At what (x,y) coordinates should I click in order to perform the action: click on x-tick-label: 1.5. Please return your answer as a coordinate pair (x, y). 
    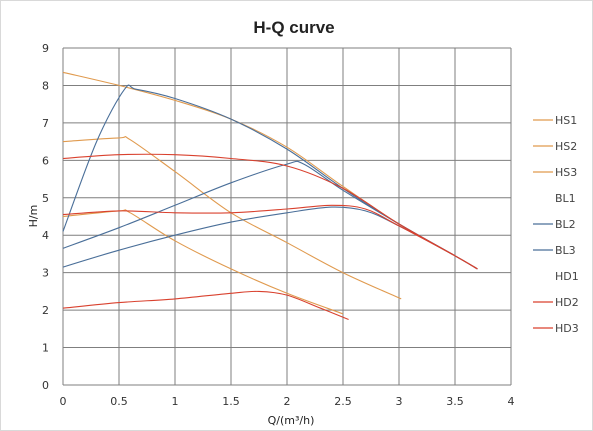
    Looking at the image, I should click on (231, 401).